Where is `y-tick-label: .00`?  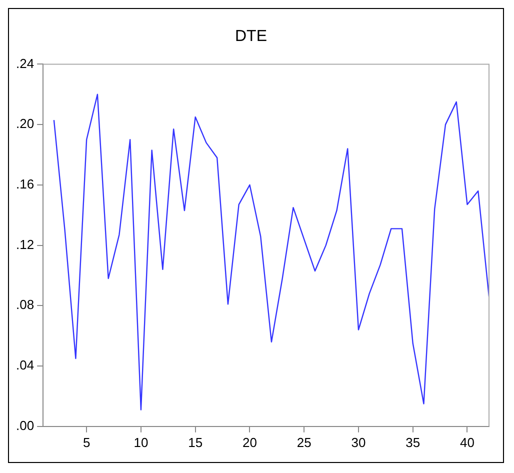
y-tick-label: .00 is located at coordinates (25, 425).